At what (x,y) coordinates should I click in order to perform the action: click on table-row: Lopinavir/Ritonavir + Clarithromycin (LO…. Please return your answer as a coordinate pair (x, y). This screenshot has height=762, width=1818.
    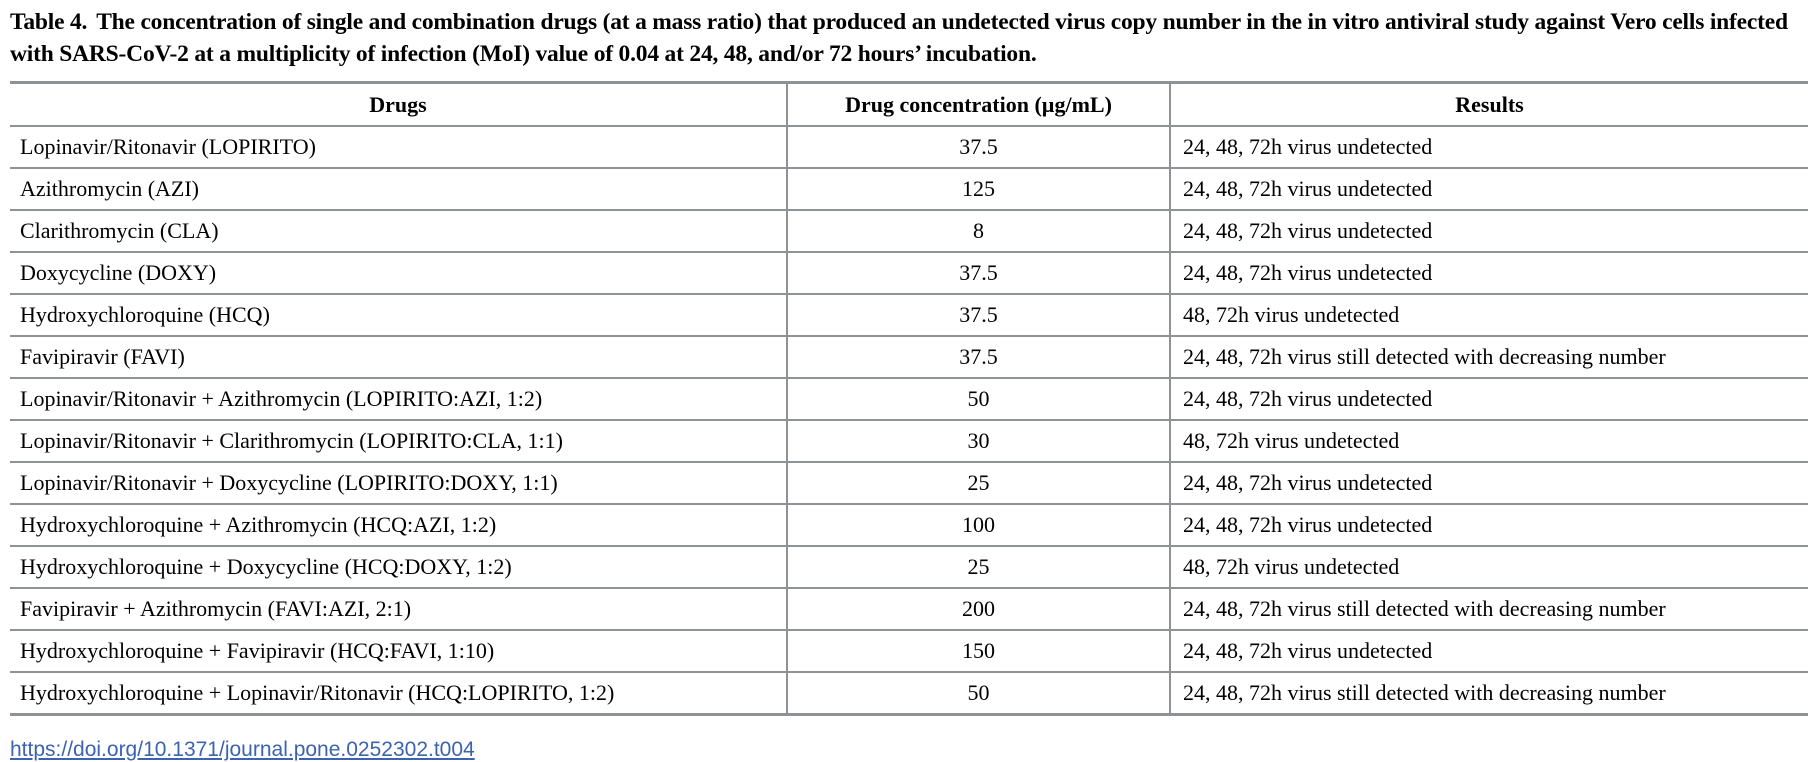
    Looking at the image, I should click on (909, 441).